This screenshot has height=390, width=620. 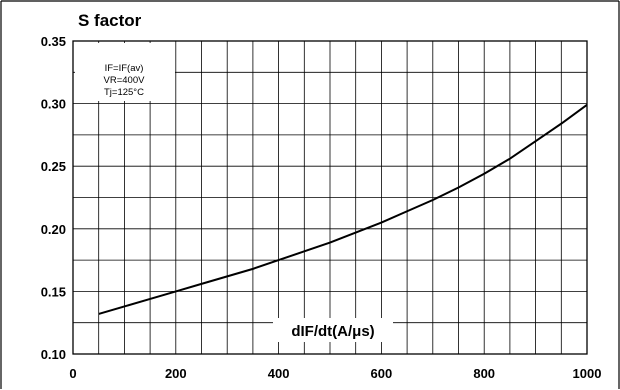 What do you see at coordinates (110, 20) in the screenshot?
I see `y-axis-title: S factor` at bounding box center [110, 20].